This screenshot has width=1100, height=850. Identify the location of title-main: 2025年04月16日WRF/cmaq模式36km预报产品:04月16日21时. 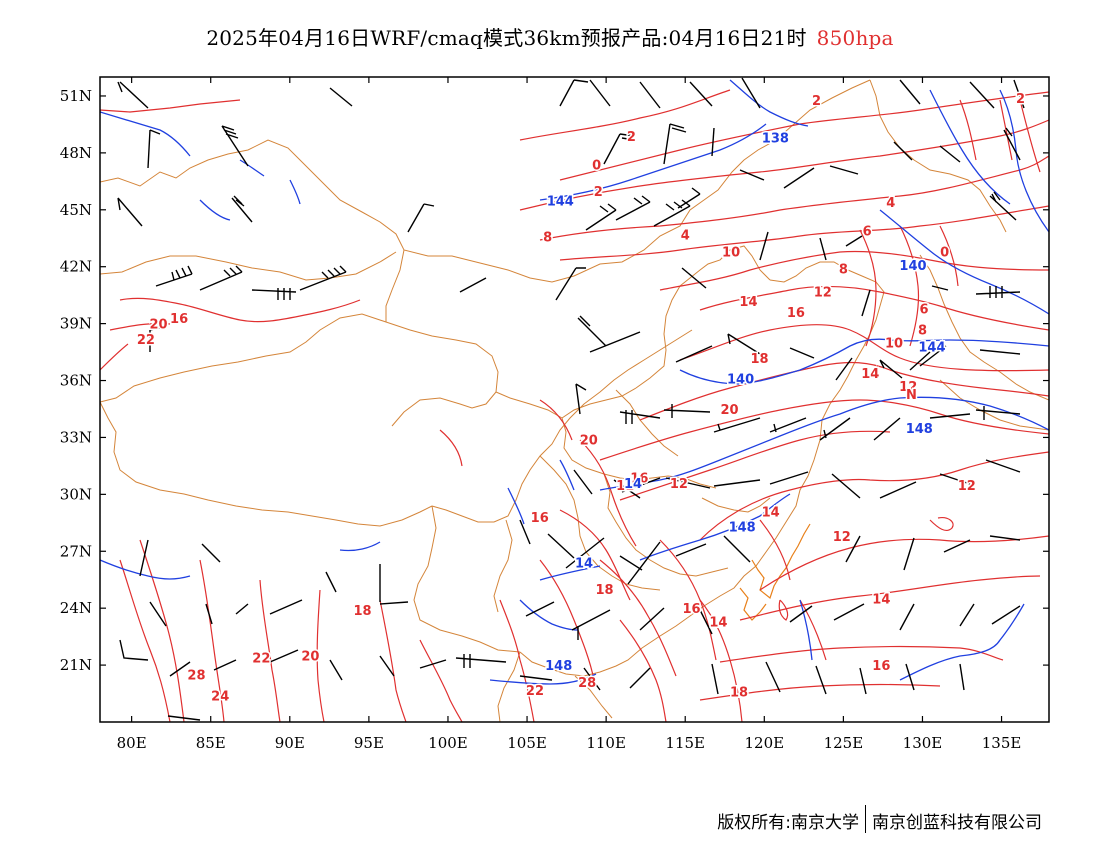
(506, 38).